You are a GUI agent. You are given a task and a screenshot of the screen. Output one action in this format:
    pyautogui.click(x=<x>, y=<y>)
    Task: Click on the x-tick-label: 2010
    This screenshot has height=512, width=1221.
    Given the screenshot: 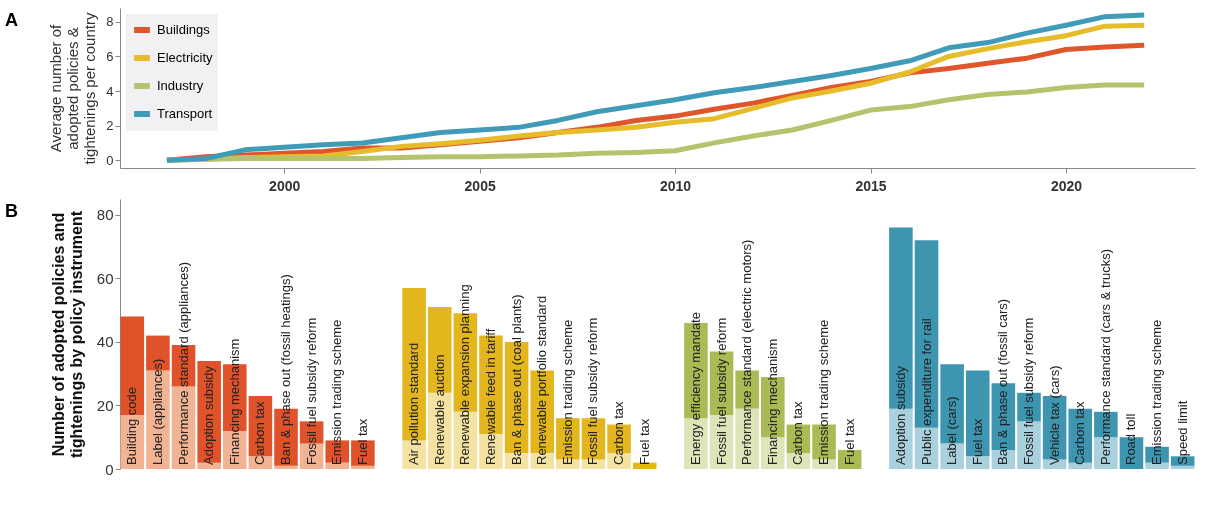 What is the action you would take?
    pyautogui.click(x=676, y=185)
    